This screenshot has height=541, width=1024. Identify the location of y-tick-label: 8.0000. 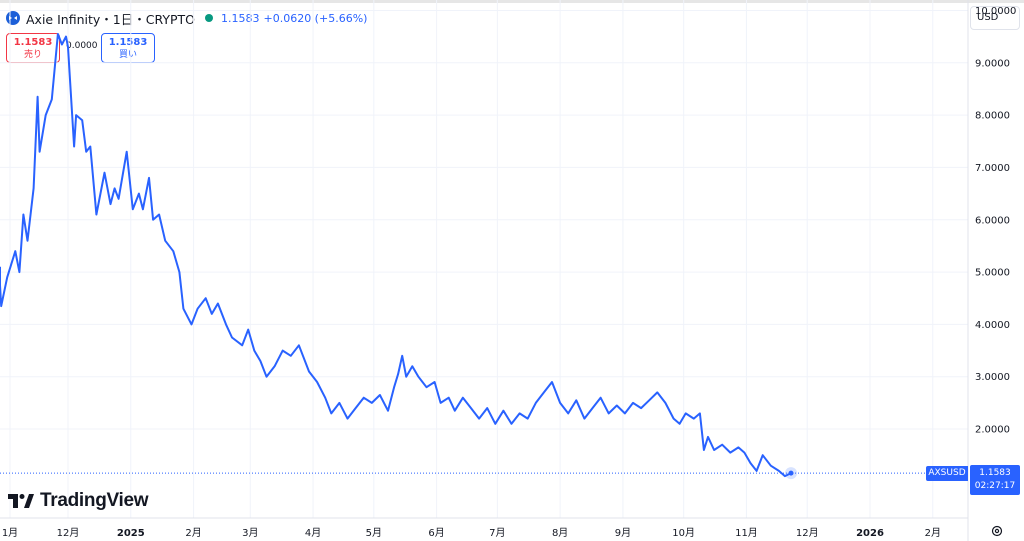
(992, 116).